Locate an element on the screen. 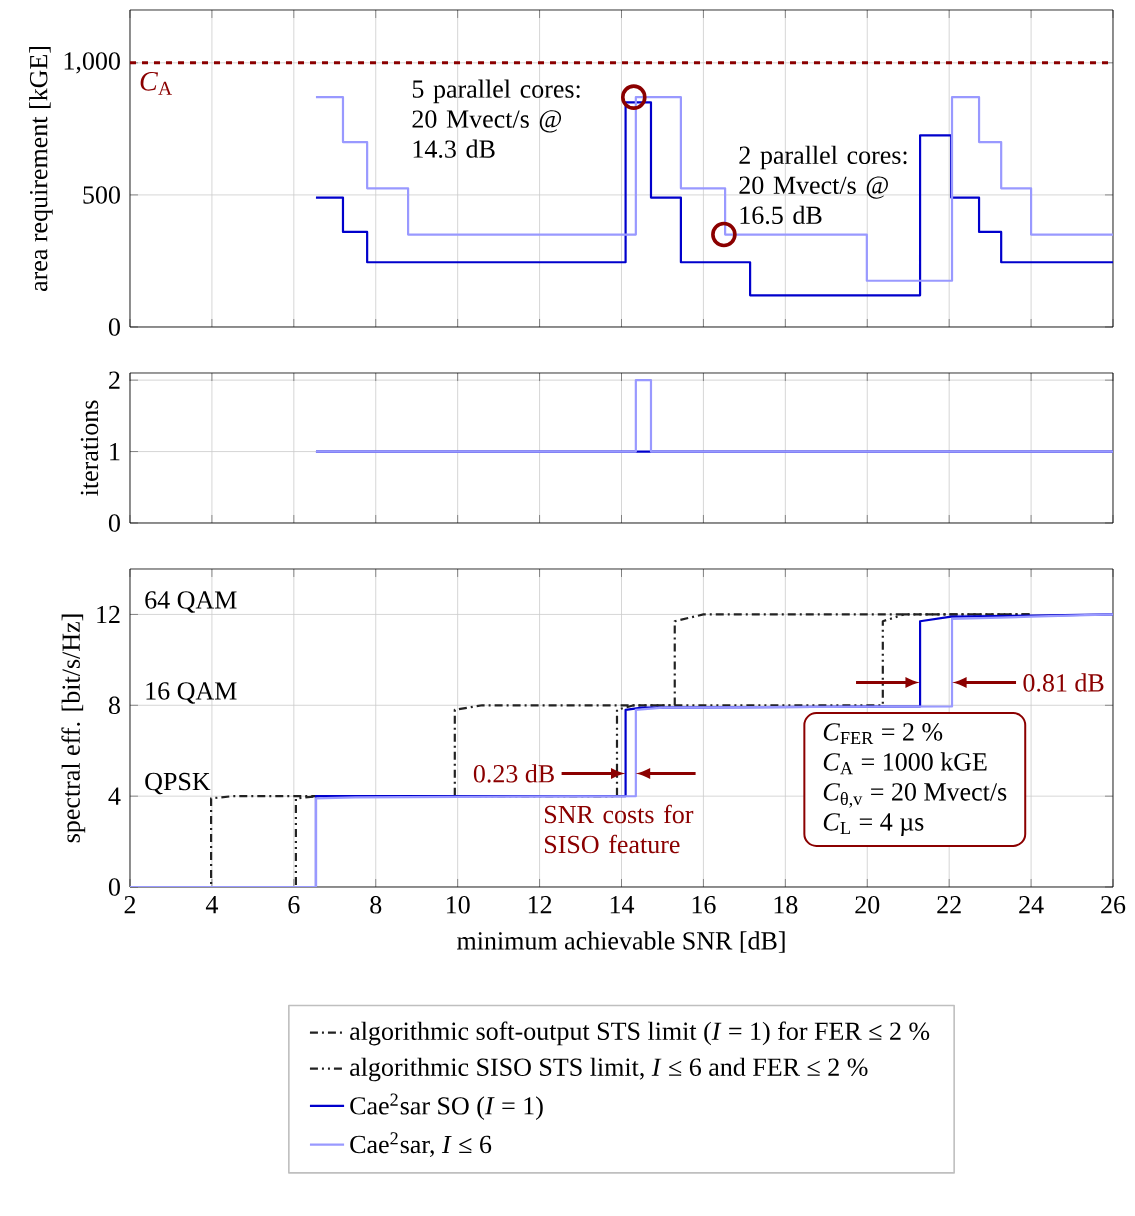 This screenshot has height=1216, width=1135. ref-line-label: C$_{A}$ is located at coordinates (156, 83).